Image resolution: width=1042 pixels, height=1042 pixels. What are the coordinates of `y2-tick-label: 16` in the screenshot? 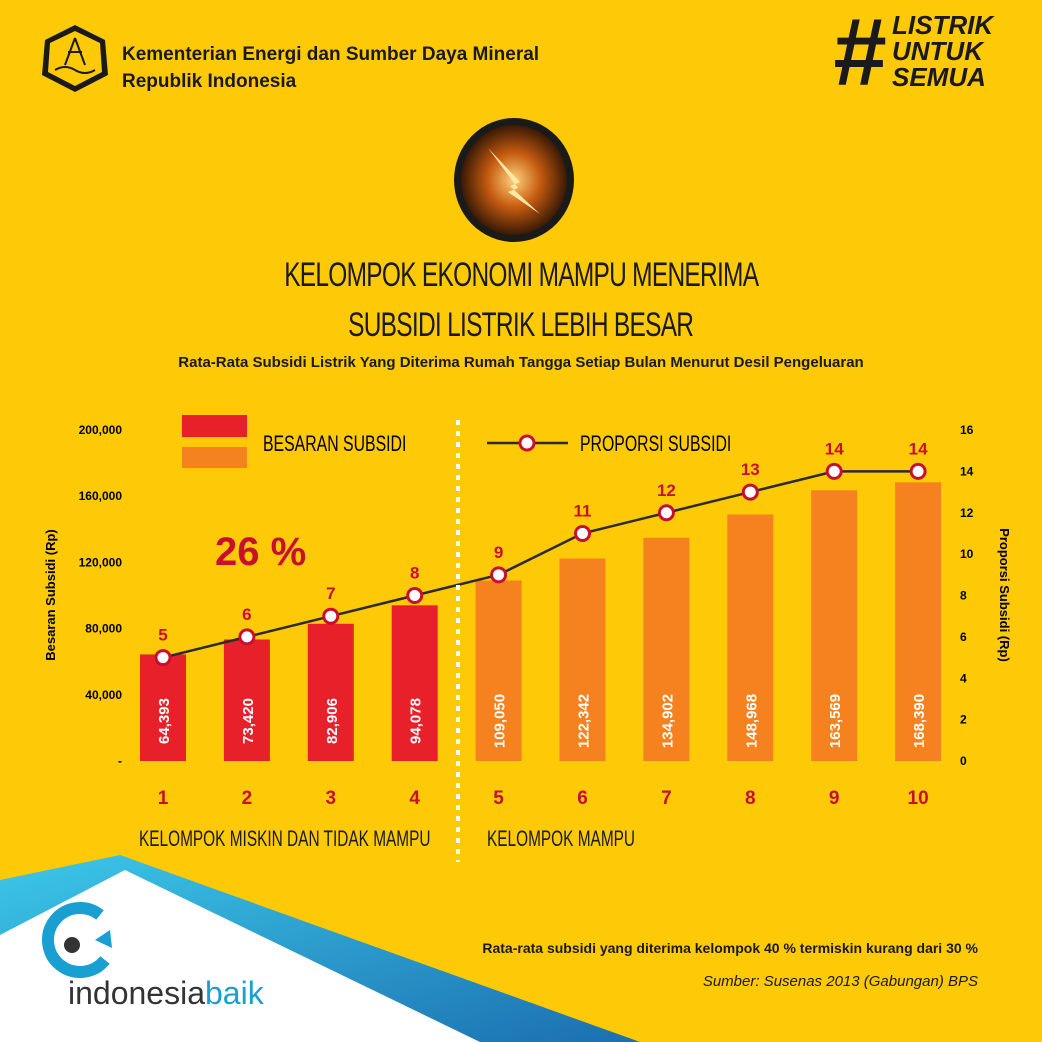 It's located at (967, 430).